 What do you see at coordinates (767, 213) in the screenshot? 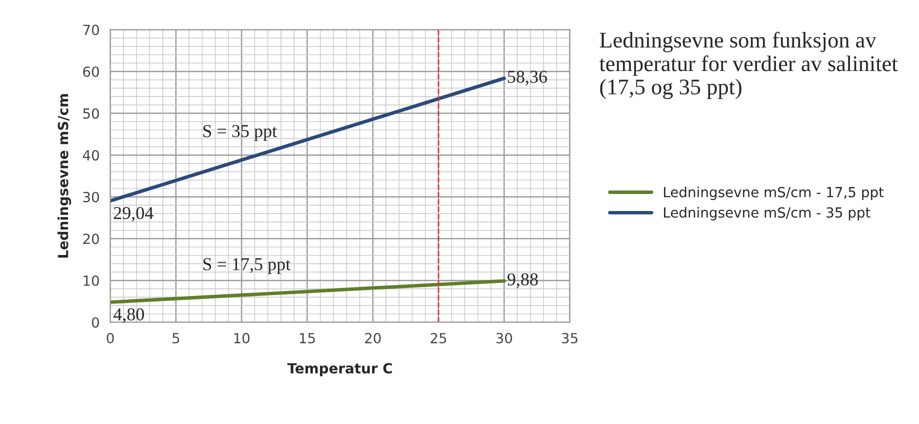
I see `legend-label: Ledningsevne mS/cm - 35 ppt` at bounding box center [767, 213].